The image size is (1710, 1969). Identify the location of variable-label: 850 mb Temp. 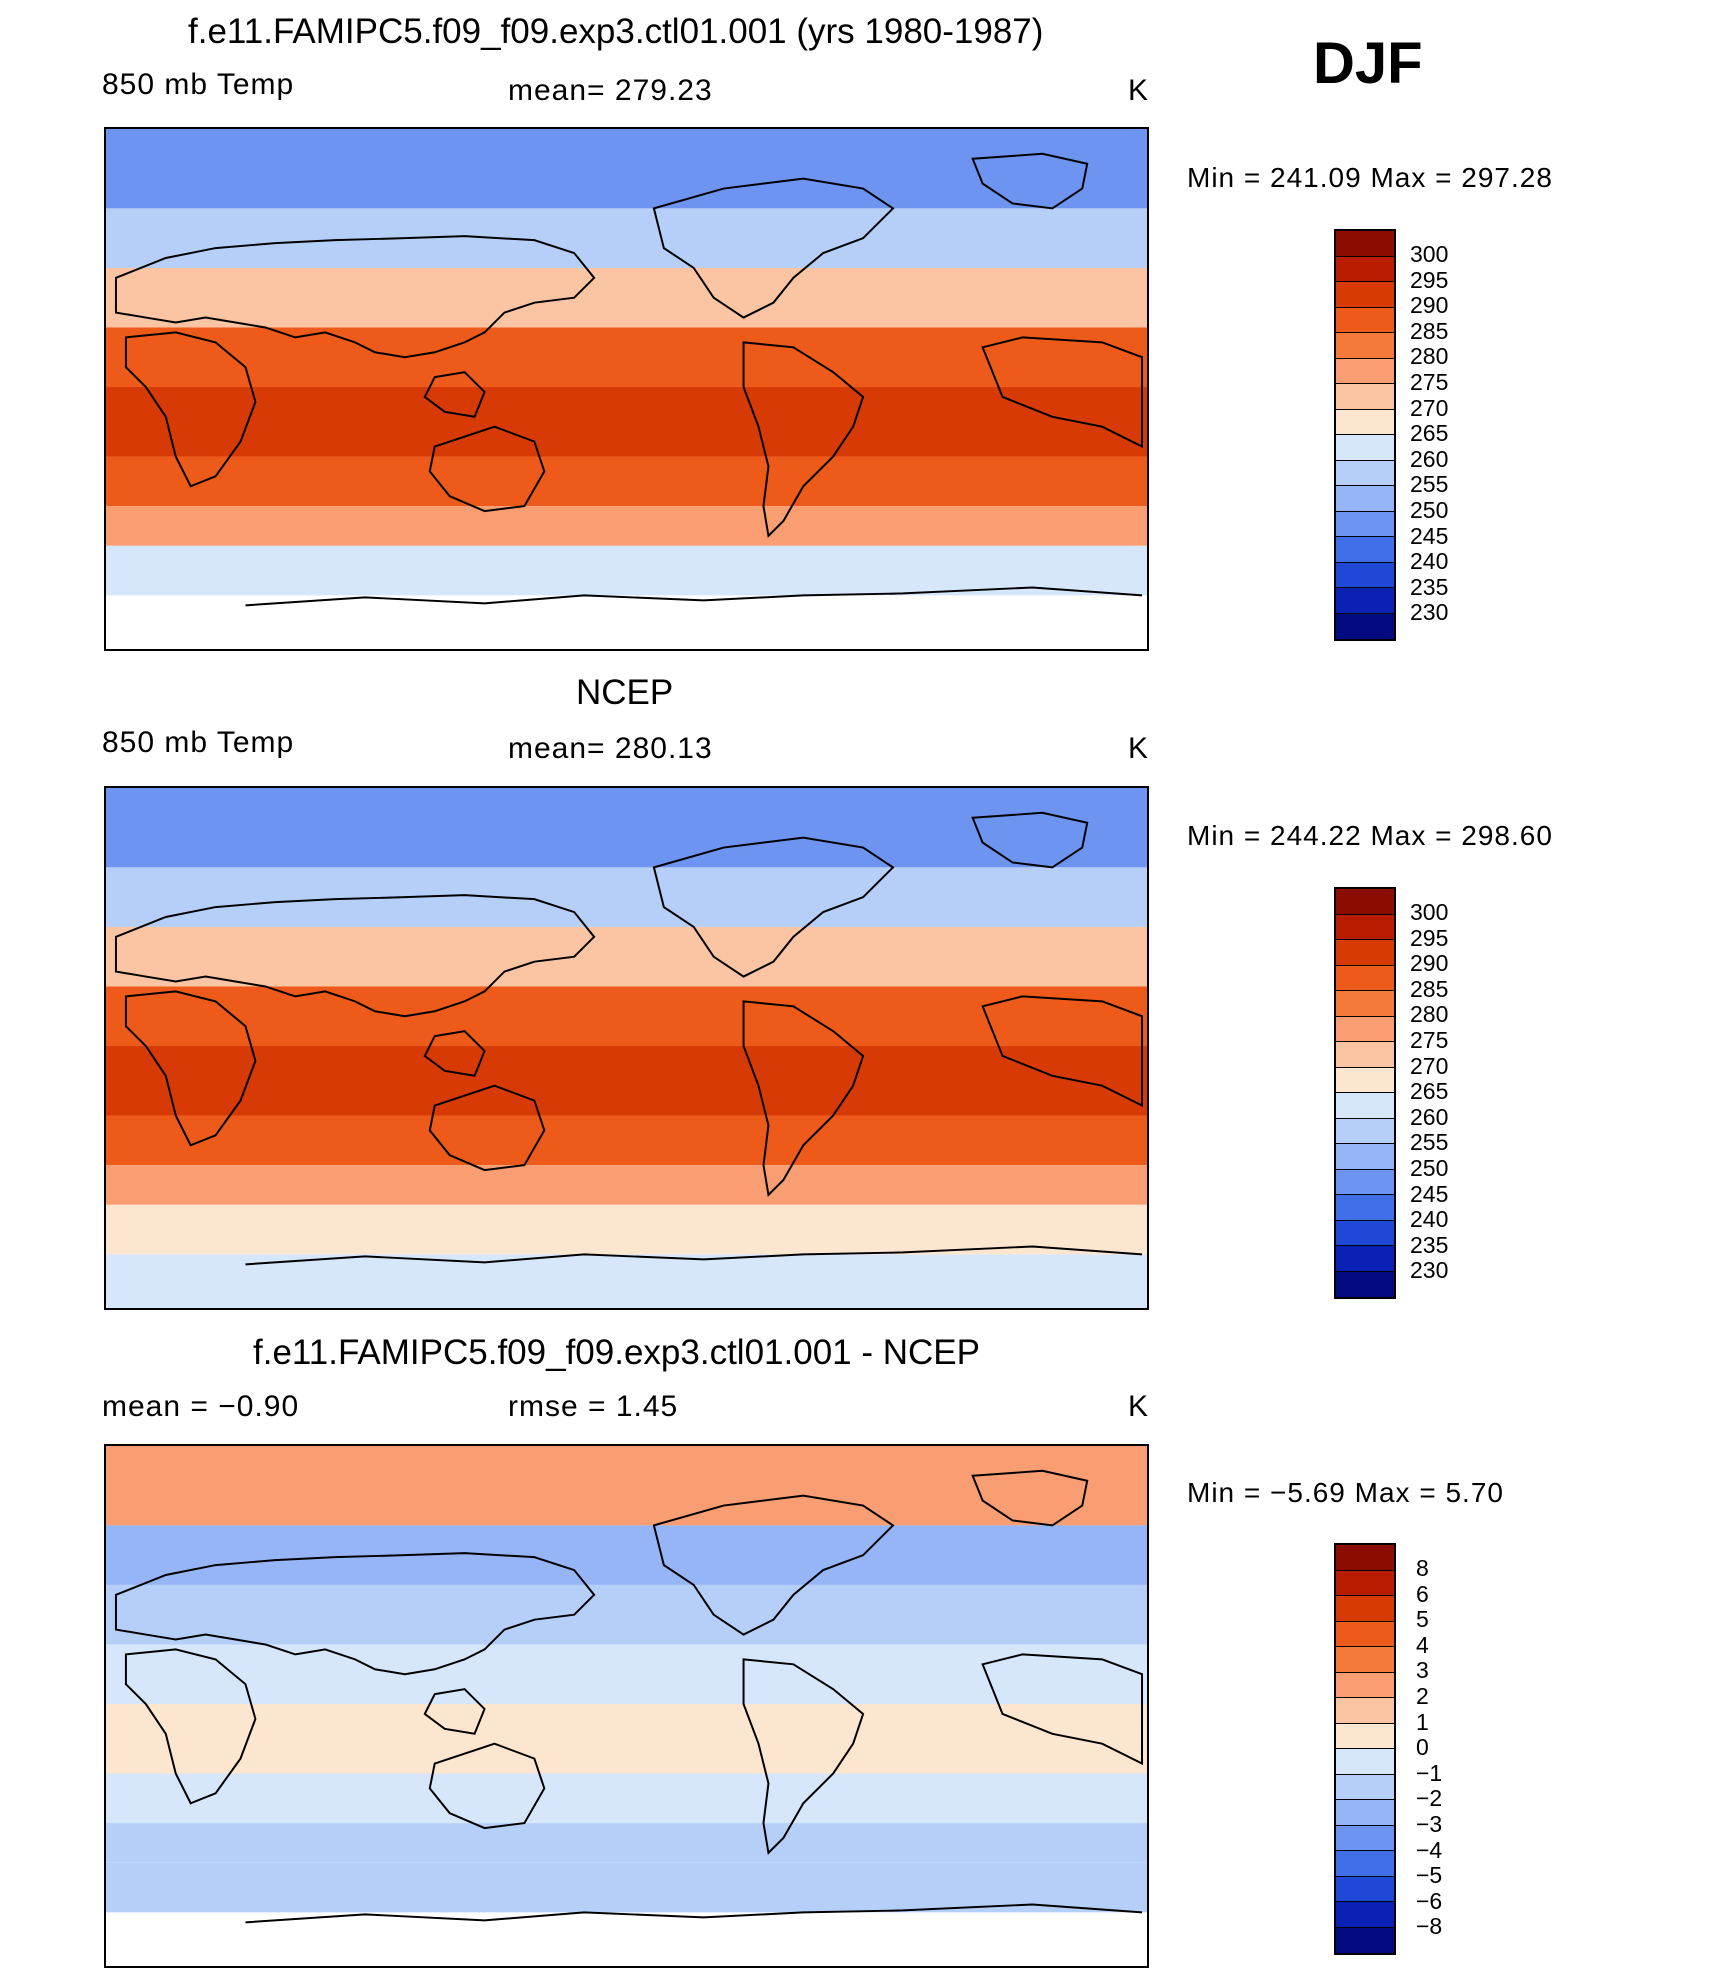
(198, 742).